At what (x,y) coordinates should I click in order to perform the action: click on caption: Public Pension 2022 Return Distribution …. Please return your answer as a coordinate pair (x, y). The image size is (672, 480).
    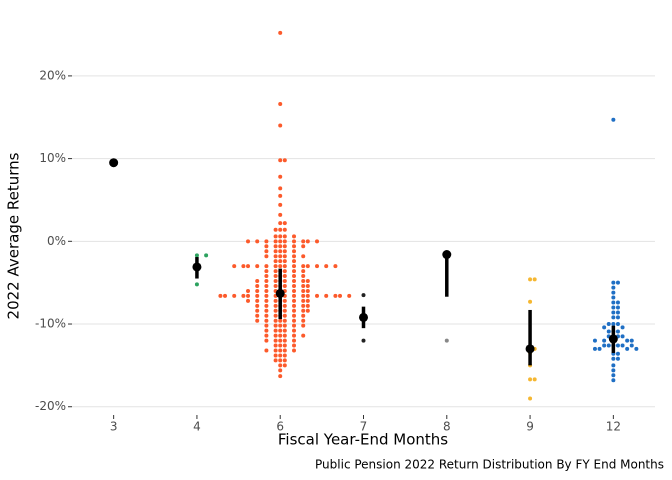
    Looking at the image, I should click on (489, 465).